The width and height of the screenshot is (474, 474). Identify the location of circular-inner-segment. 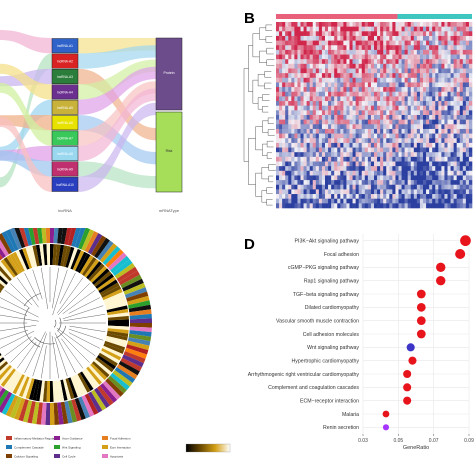
(5, 276).